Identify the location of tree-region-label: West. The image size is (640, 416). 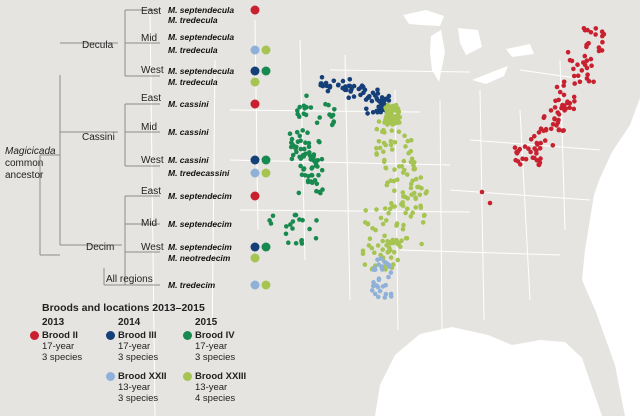
(152, 247).